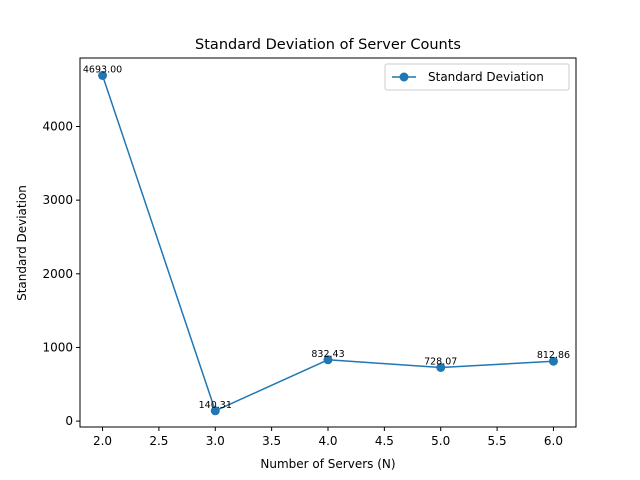 This screenshot has width=640, height=480. What do you see at coordinates (57, 274) in the screenshot?
I see `y-tick-label: 2000` at bounding box center [57, 274].